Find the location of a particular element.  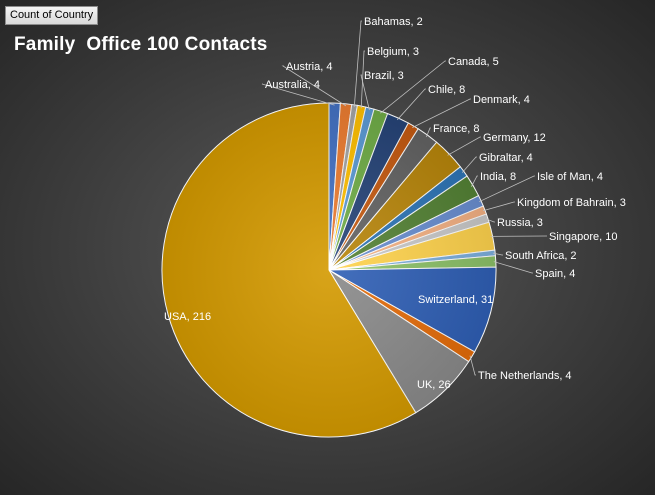

chart-title: Family Office 100 Contacts is located at coordinates (141, 44).